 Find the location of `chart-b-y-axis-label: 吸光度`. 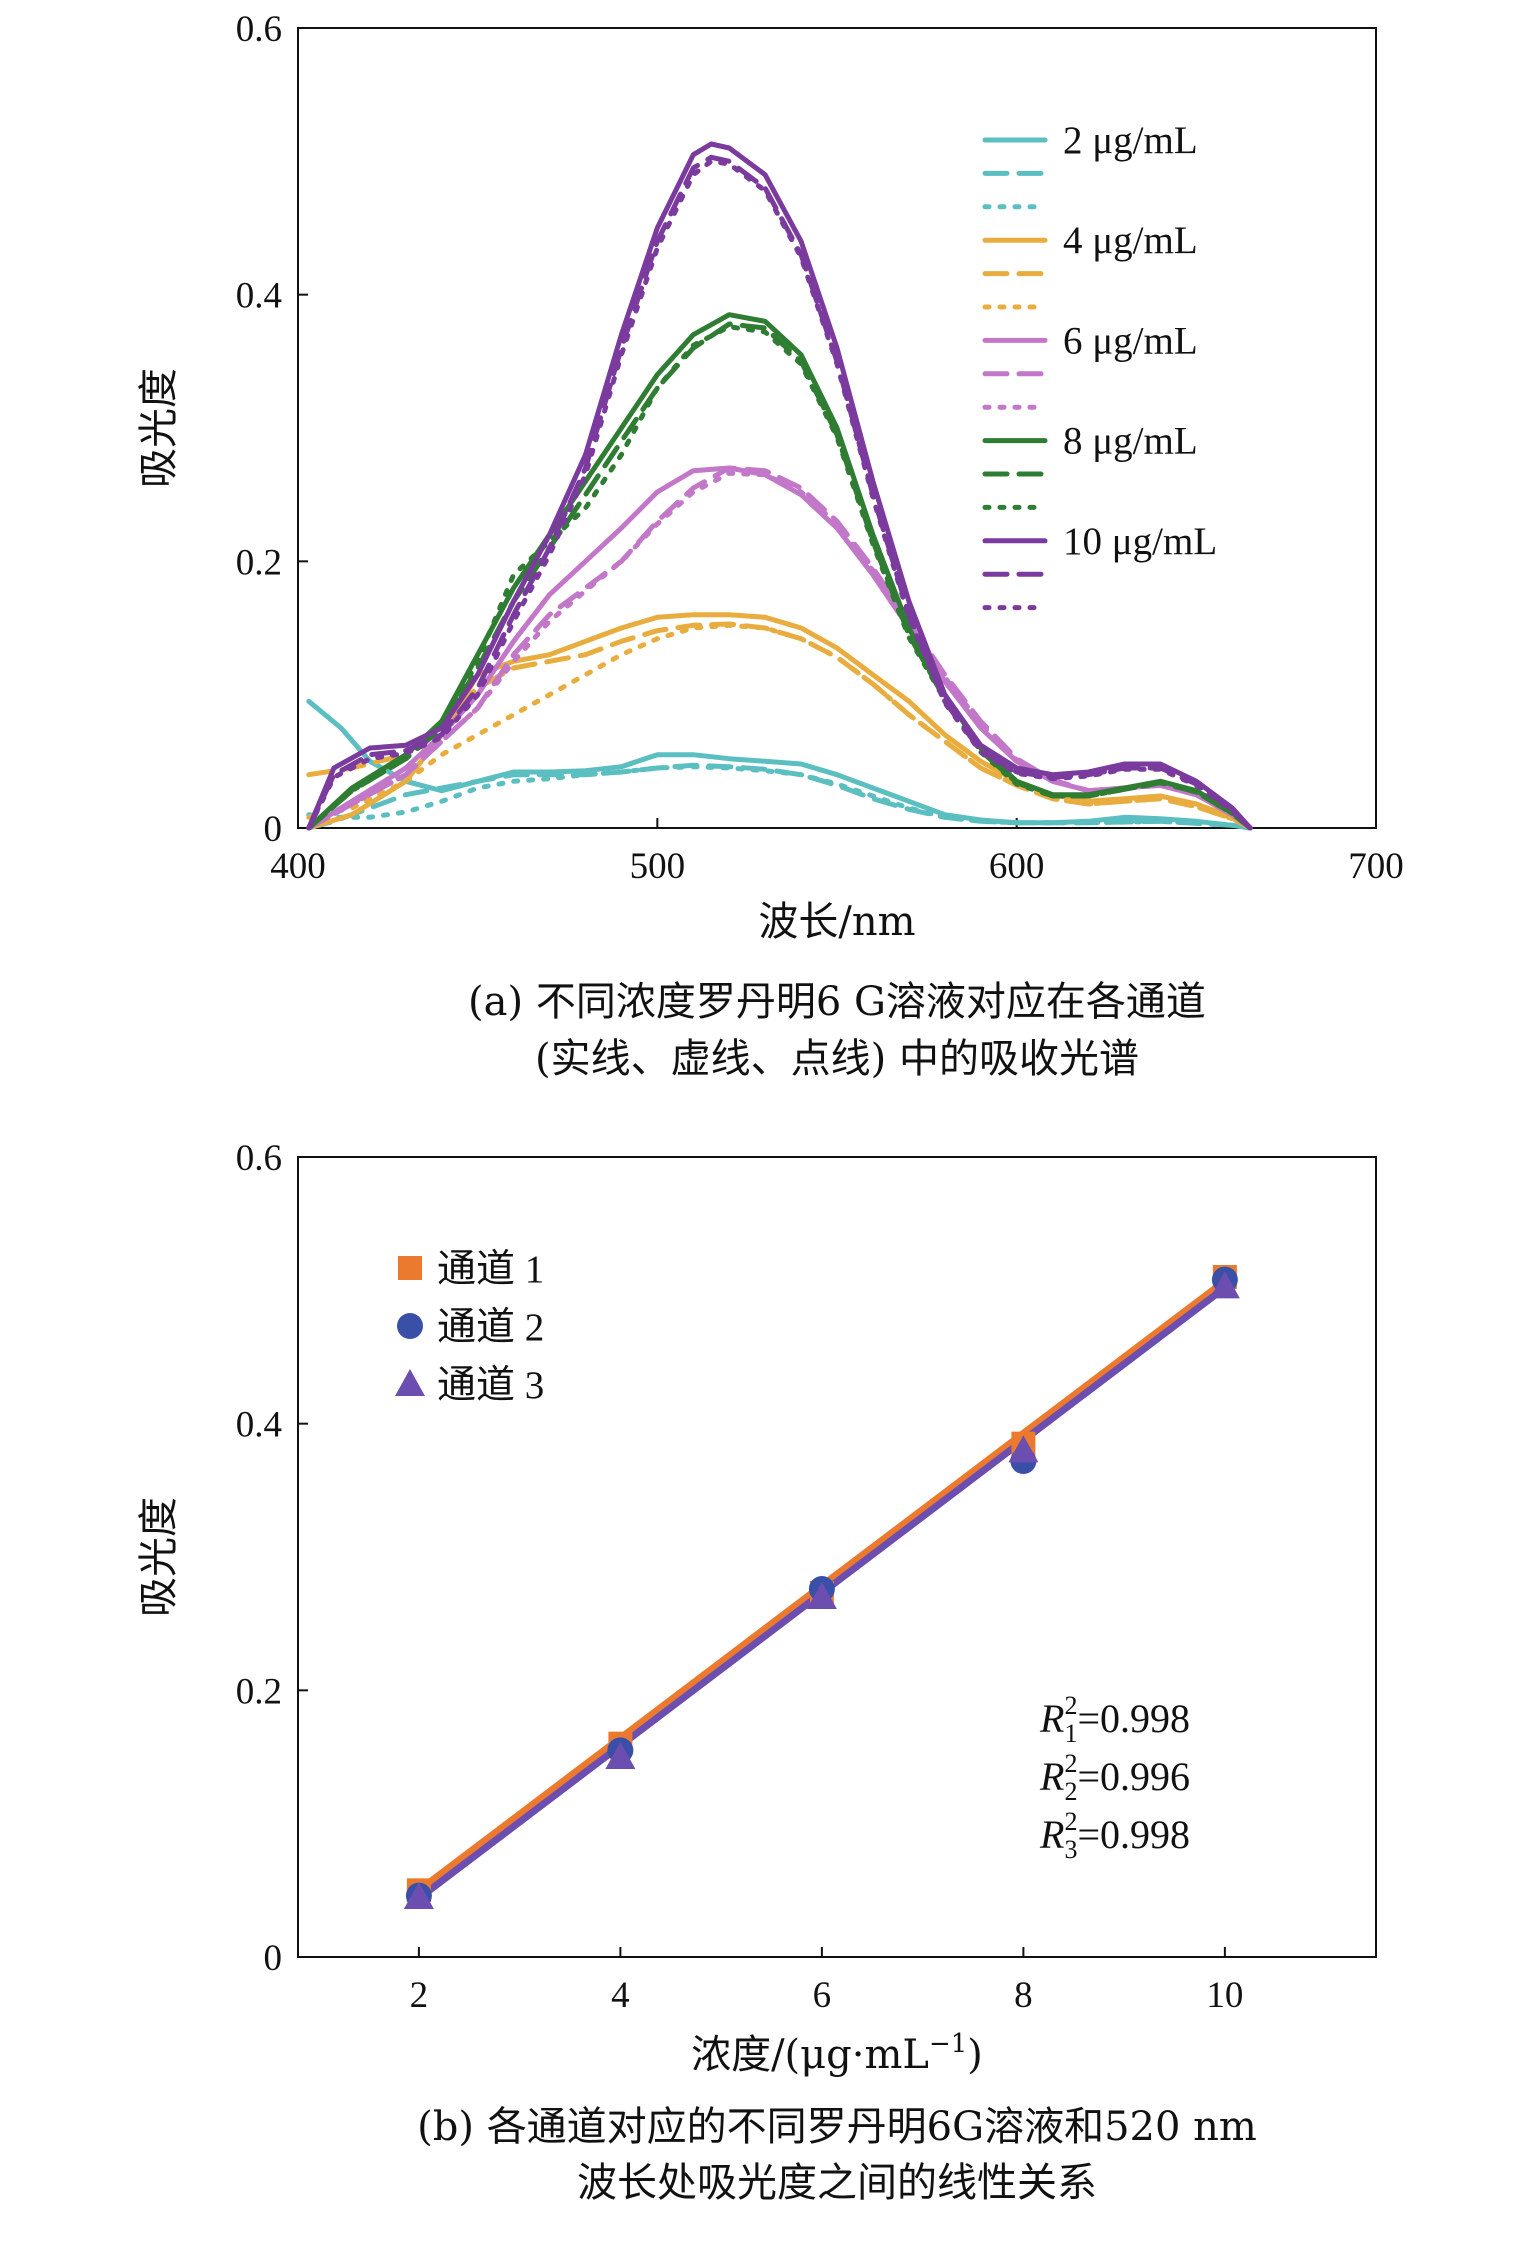

chart-b-y-axis-label: 吸光度 is located at coordinates (159, 1557).